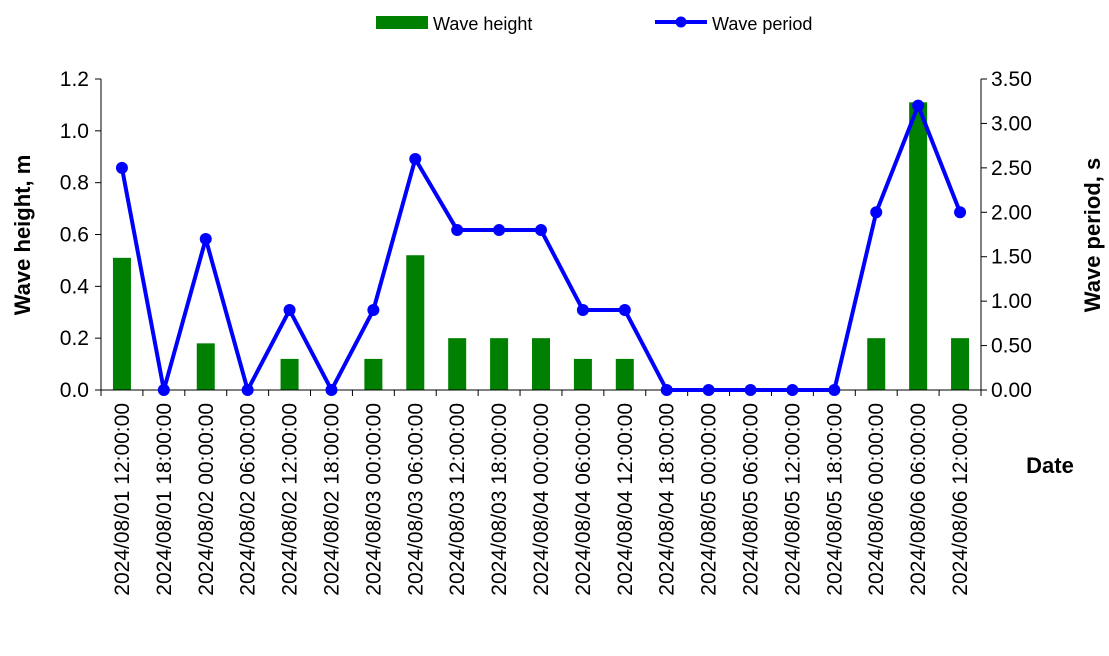 This screenshot has width=1109, height=656. I want to click on x-tick-label: 2024/08/04 00:00:00, so click(541, 499).